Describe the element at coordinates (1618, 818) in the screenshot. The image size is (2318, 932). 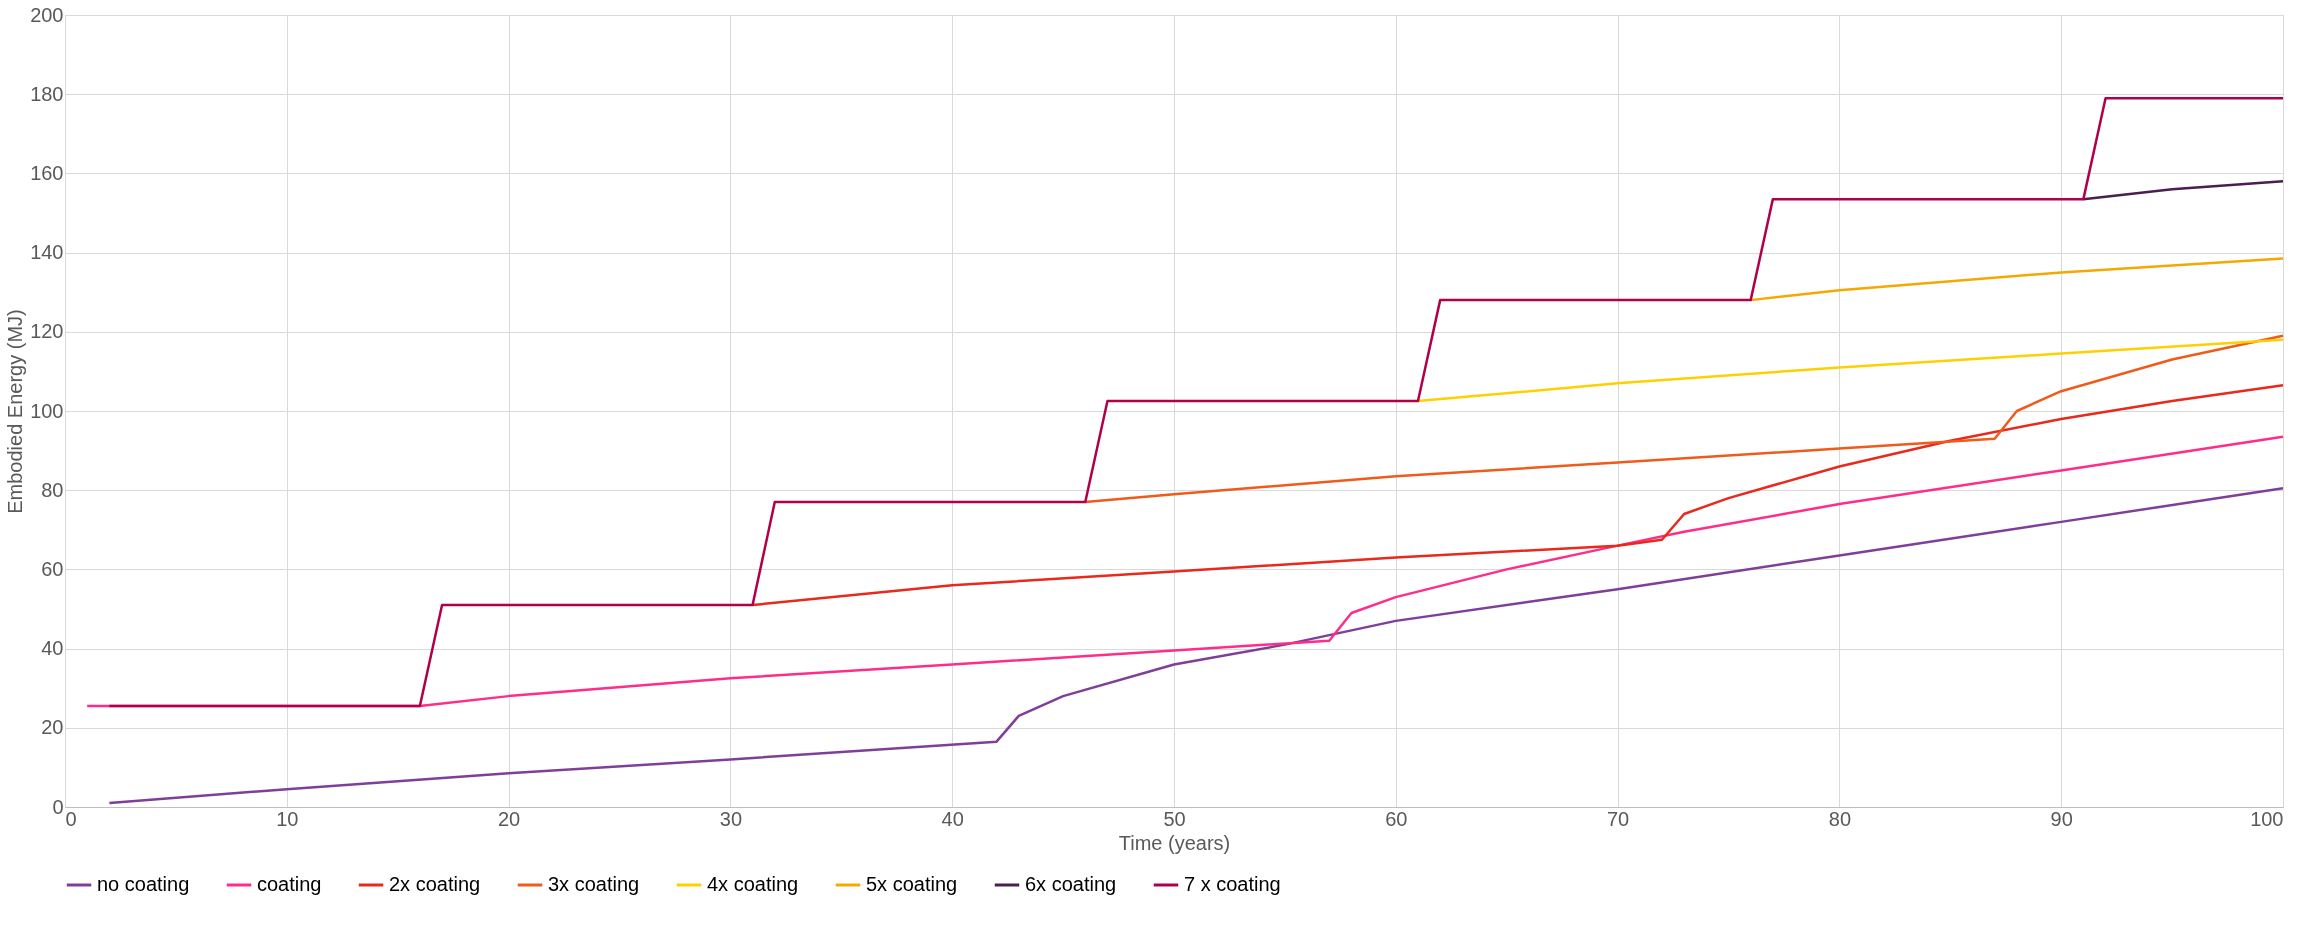
I see `x-tick-label: 70` at that location.